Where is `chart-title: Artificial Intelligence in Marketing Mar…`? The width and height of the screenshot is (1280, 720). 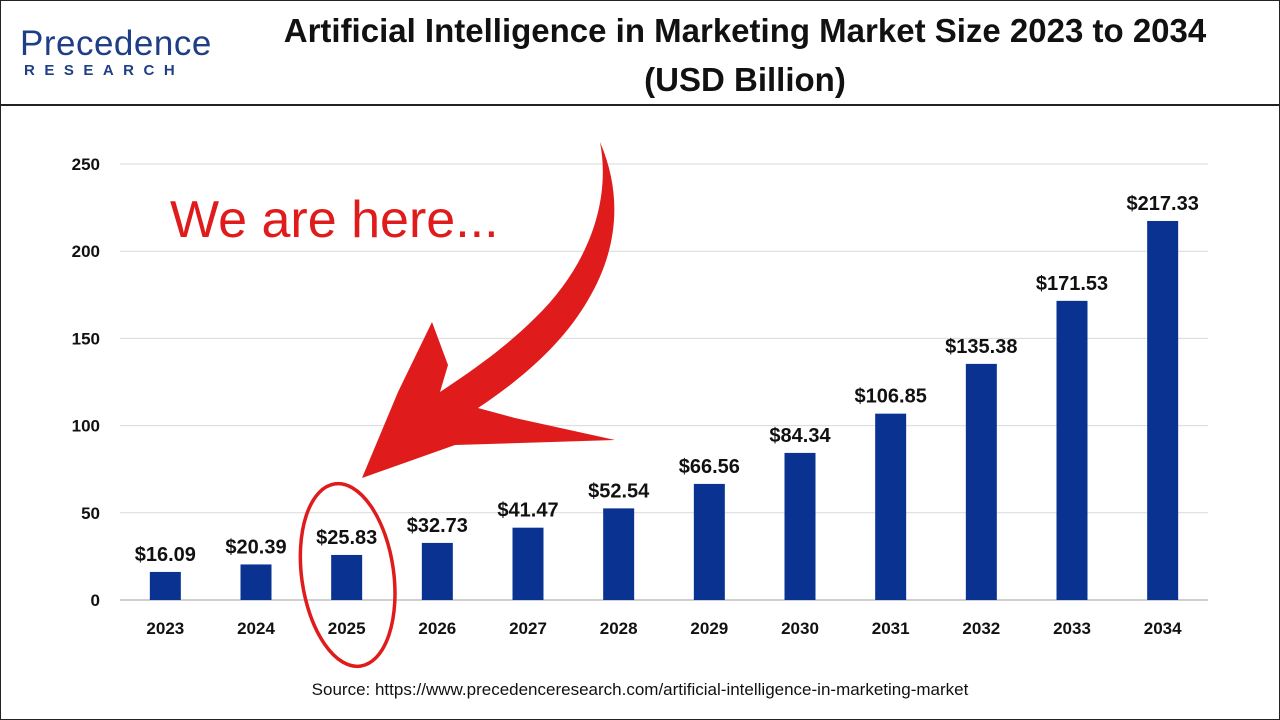 chart-title: Artificial Intelligence in Marketing Mar… is located at coordinates (745, 55).